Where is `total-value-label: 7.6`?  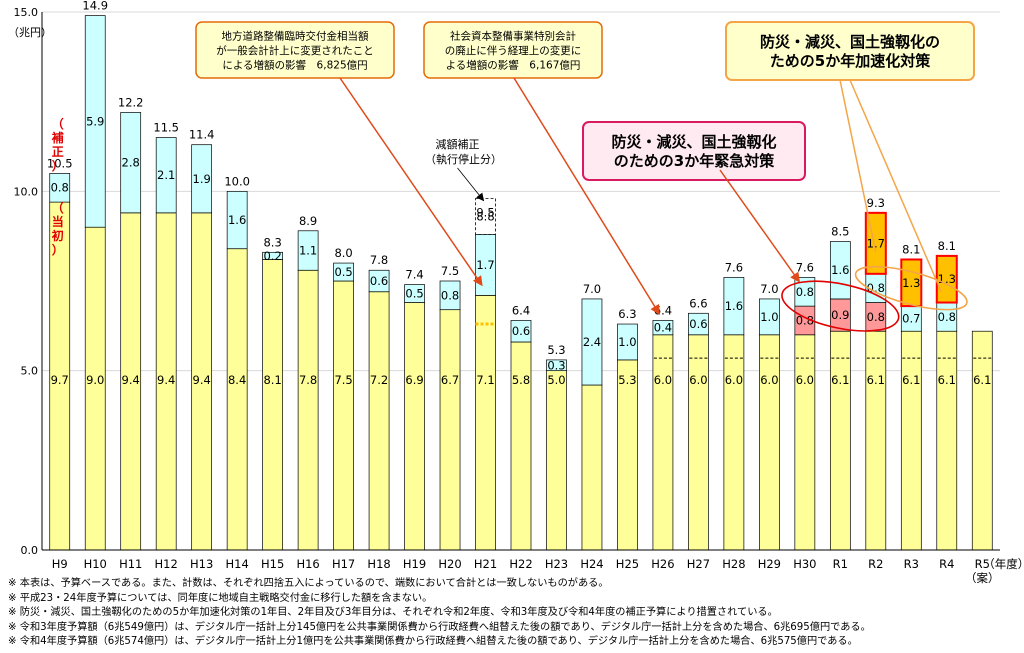
total-value-label: 7.6 is located at coordinates (805, 267).